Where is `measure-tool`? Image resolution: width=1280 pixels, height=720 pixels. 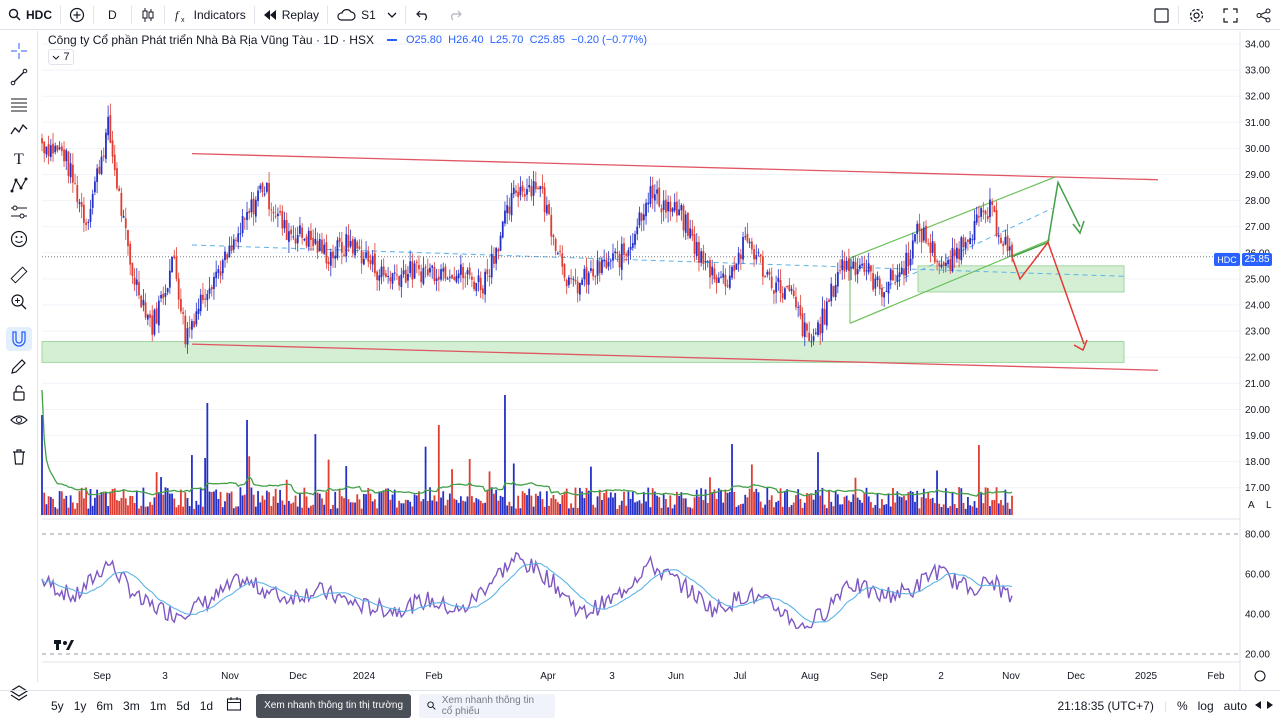 measure-tool is located at coordinates (19, 212).